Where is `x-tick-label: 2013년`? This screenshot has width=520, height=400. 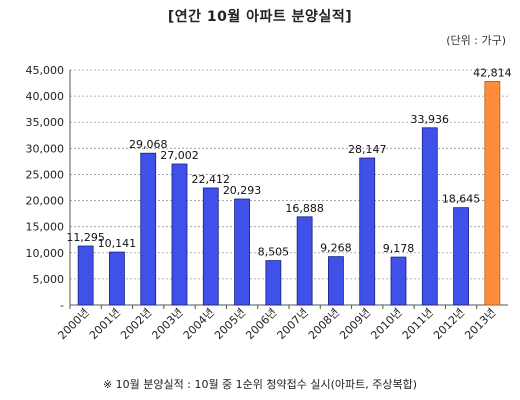
x-tick-label: 2013년 is located at coordinates (480, 324).